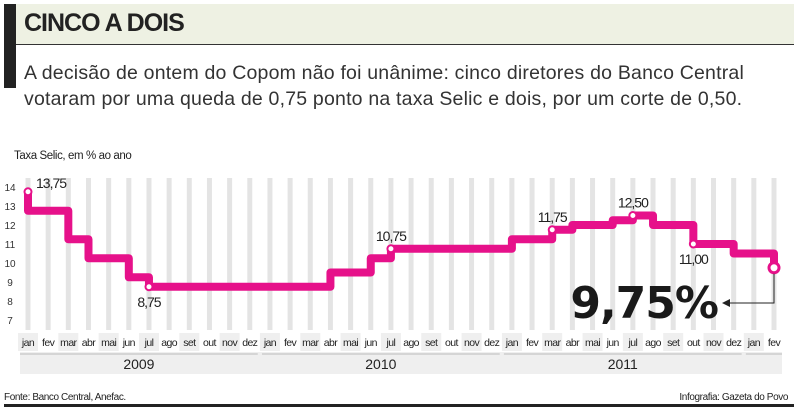  What do you see at coordinates (774, 268) in the screenshot?
I see `highlight-point` at bounding box center [774, 268].